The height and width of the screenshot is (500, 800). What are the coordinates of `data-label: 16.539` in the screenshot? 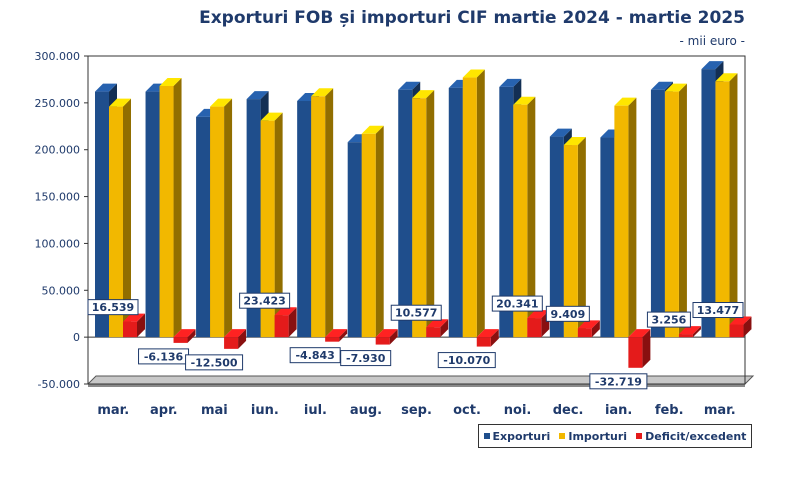 It's located at (113, 307).